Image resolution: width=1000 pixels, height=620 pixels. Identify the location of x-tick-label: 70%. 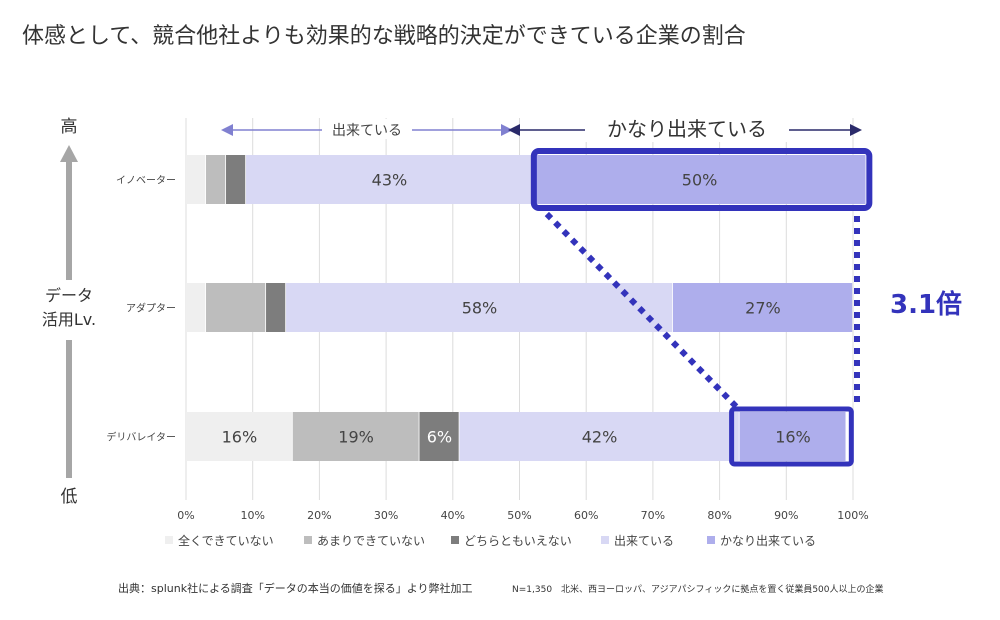
(653, 515).